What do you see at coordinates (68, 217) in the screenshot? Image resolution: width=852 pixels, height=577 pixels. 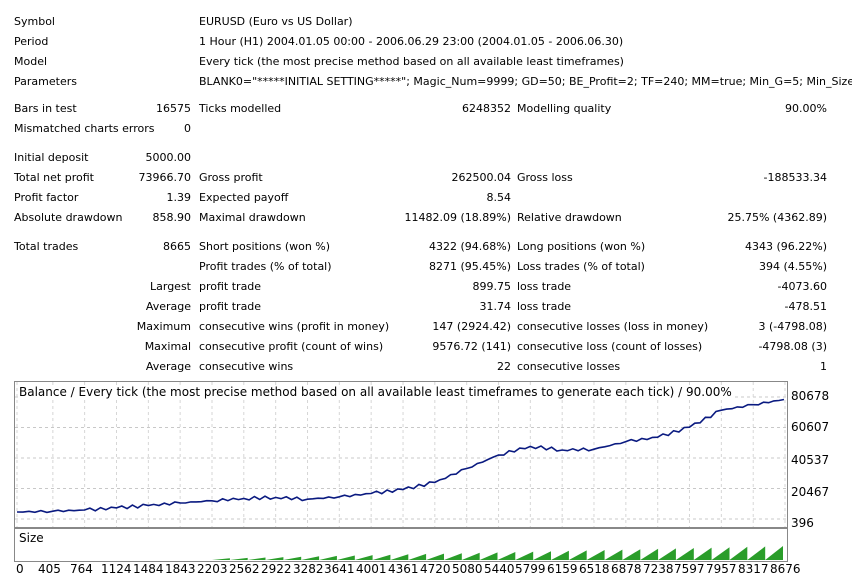 I see `absdd-label: Absolute drawdown` at bounding box center [68, 217].